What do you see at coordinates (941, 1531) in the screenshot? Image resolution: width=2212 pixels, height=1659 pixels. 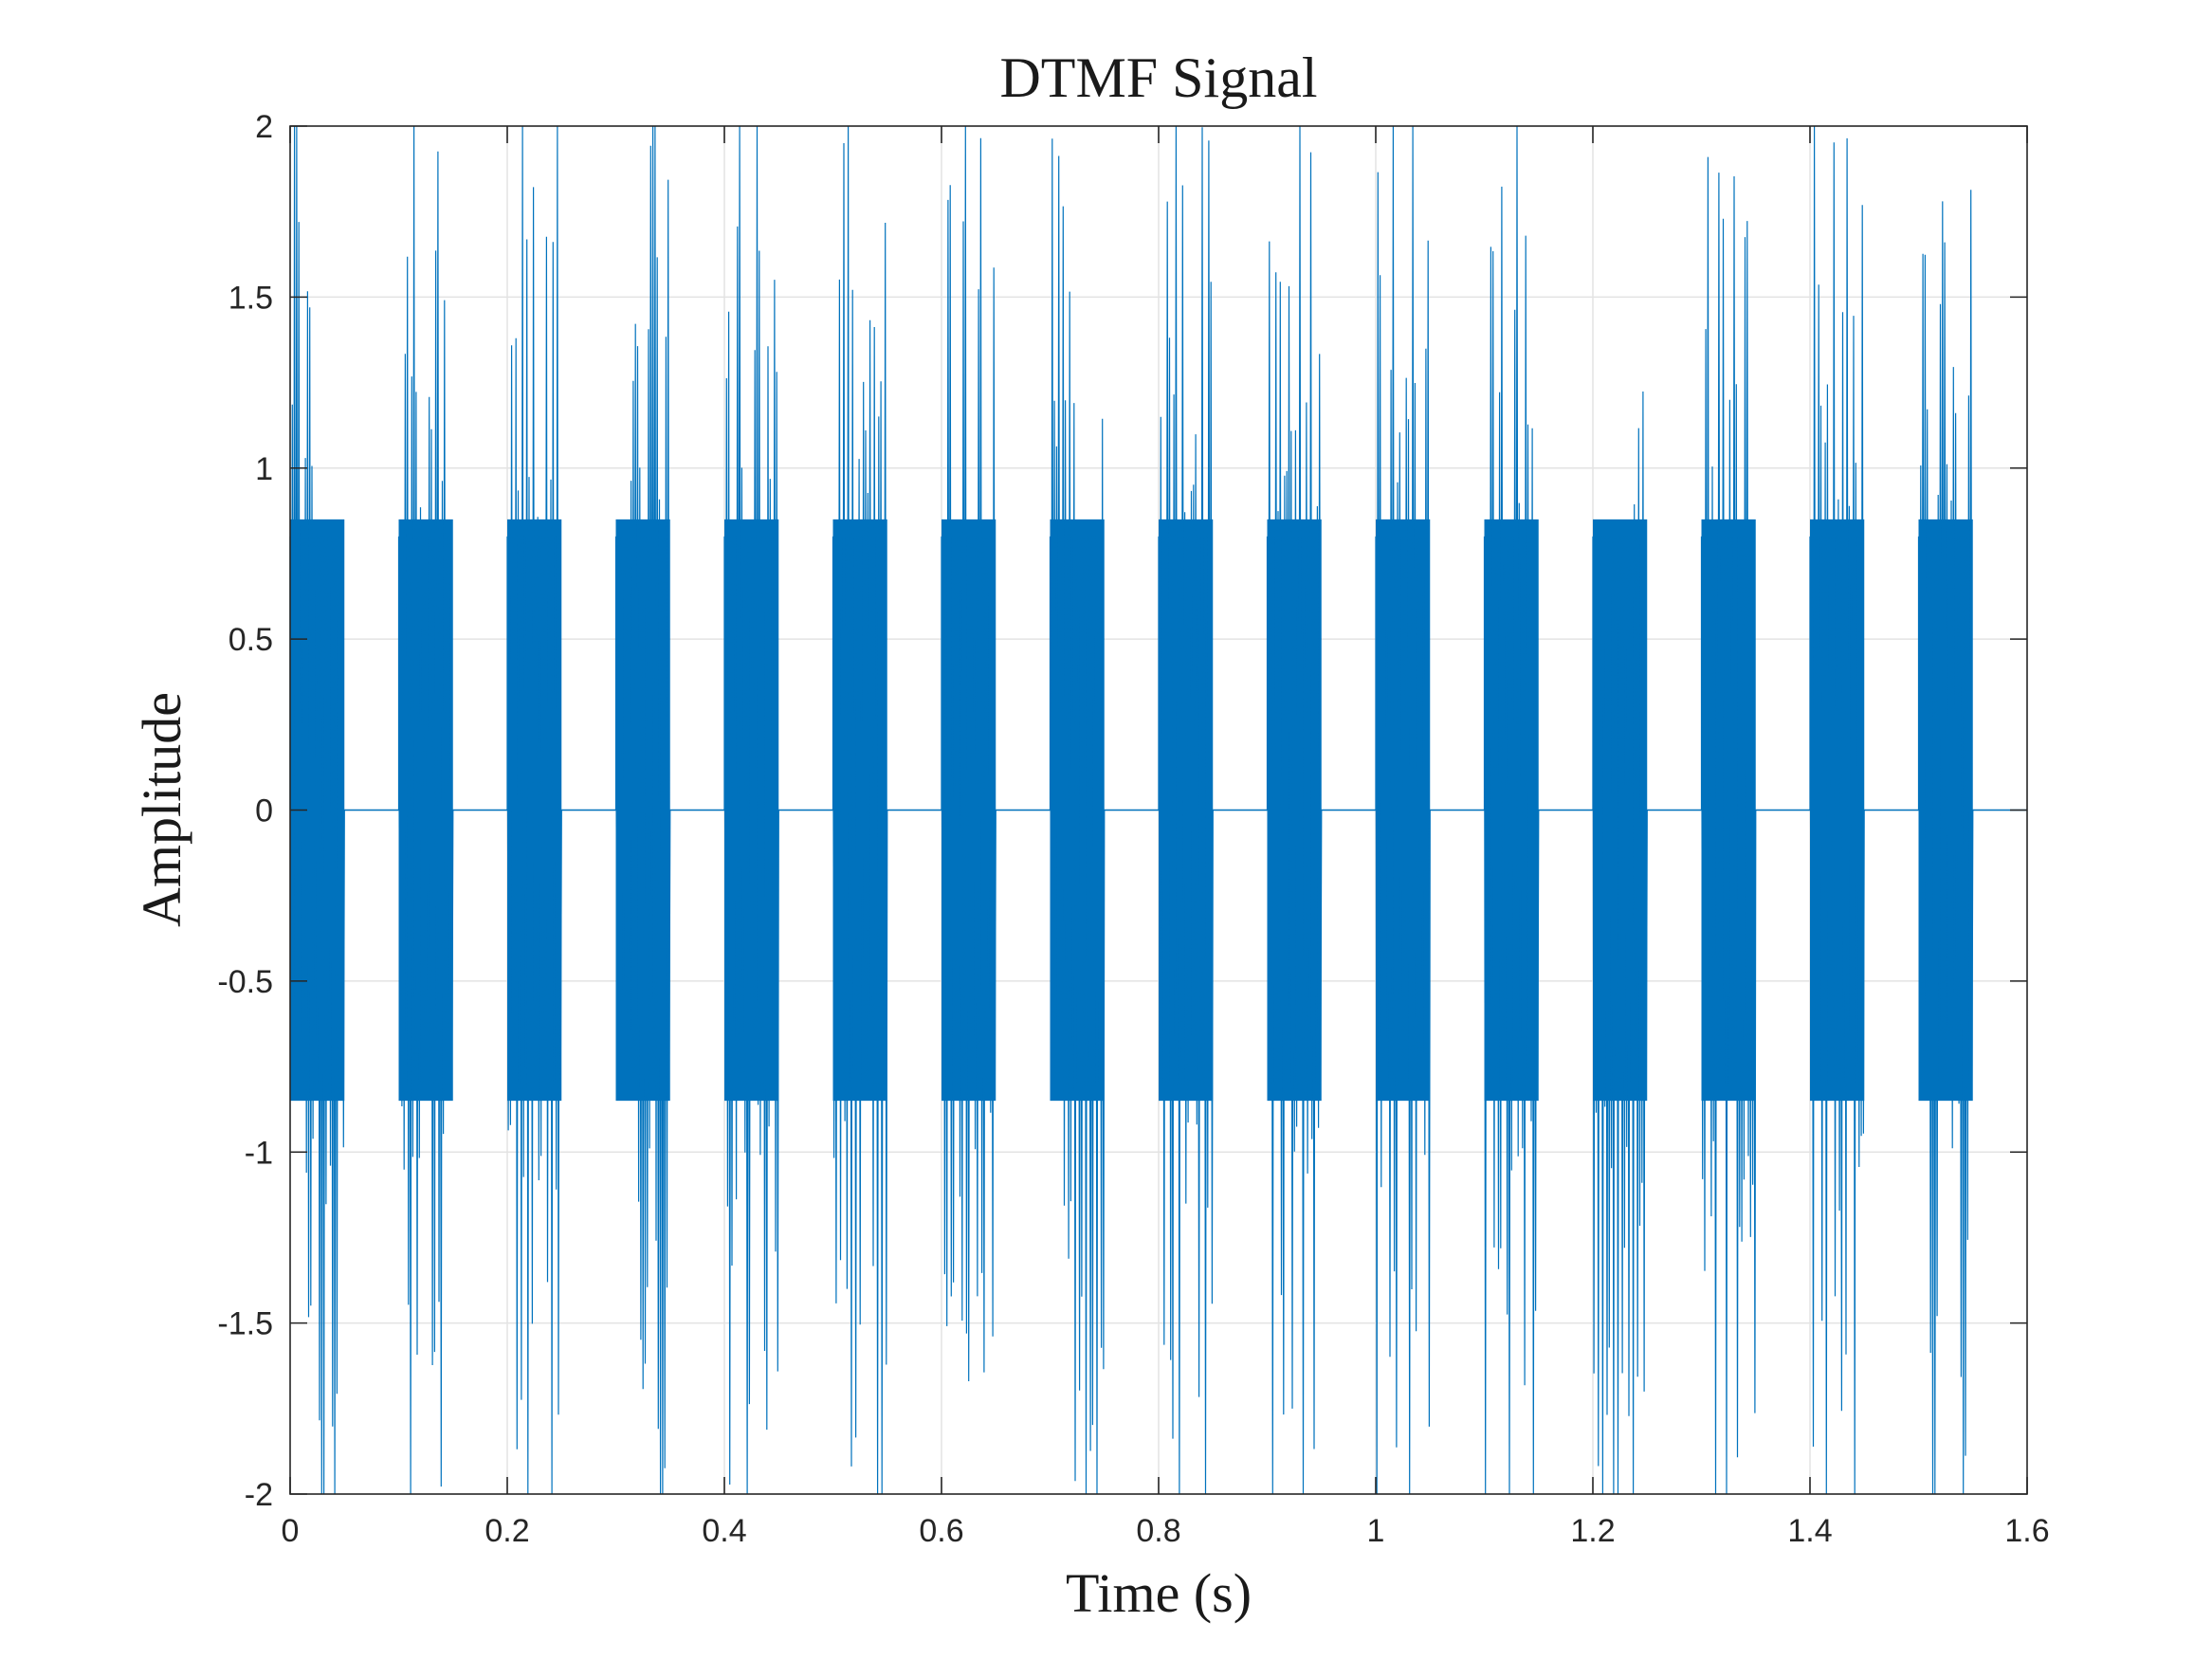 I see `x-tick-label: 0.6` at bounding box center [941, 1531].